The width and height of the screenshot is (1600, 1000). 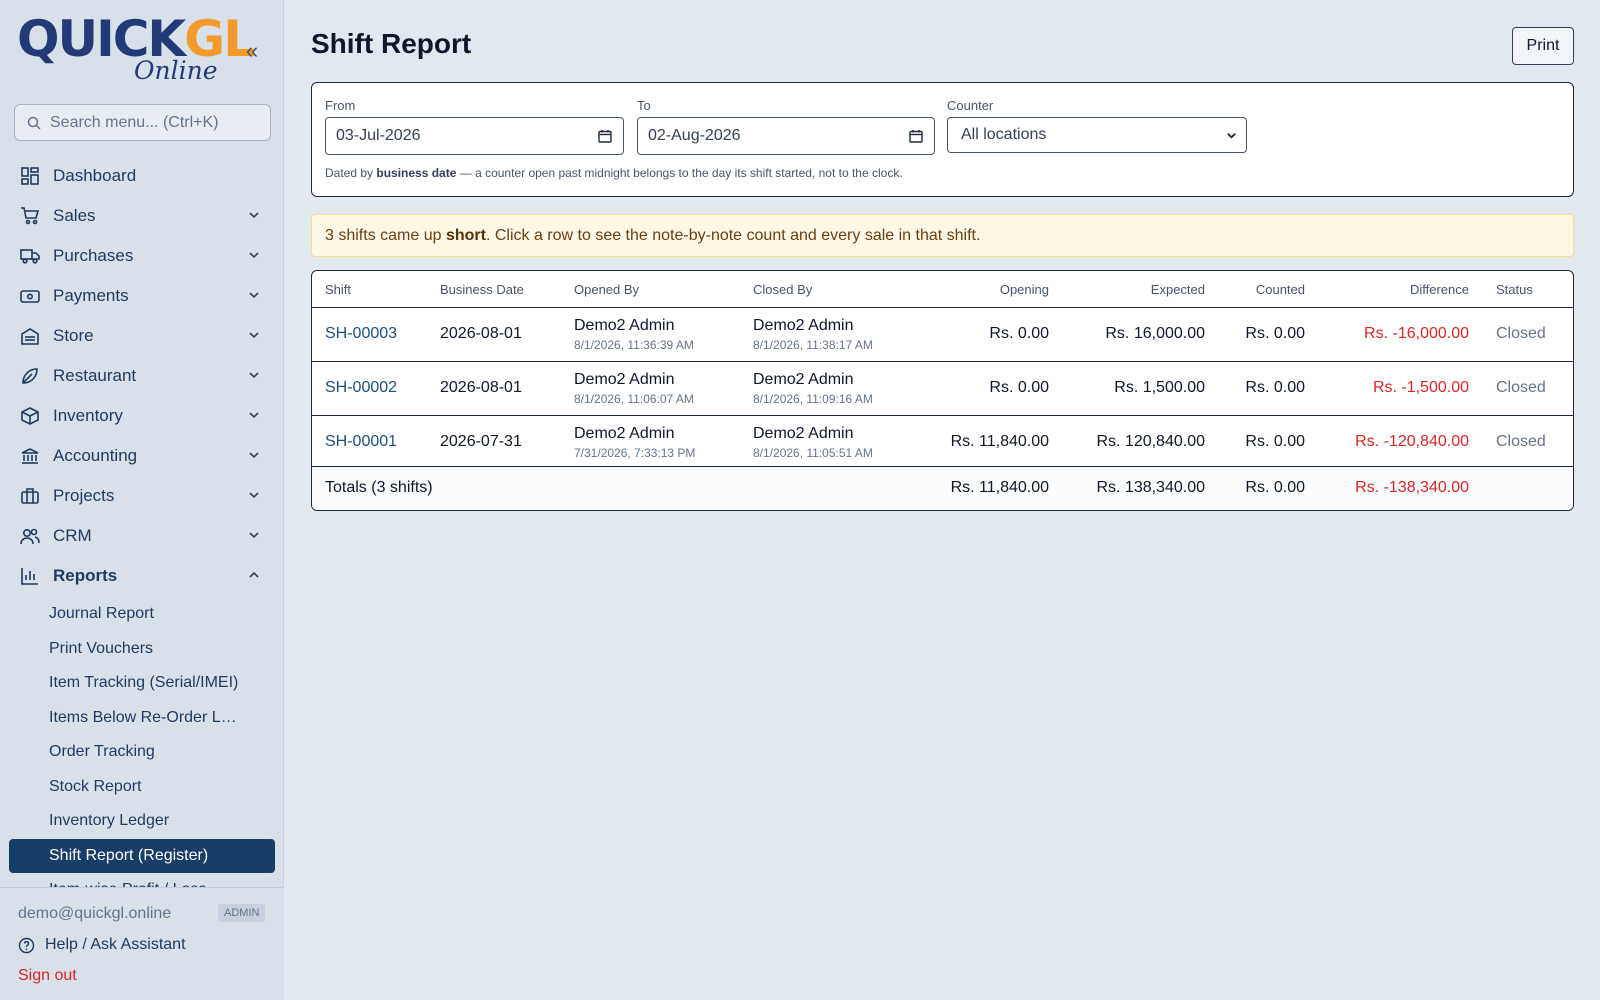 I want to click on nav-item-reports: Reports, so click(x=142, y=576).